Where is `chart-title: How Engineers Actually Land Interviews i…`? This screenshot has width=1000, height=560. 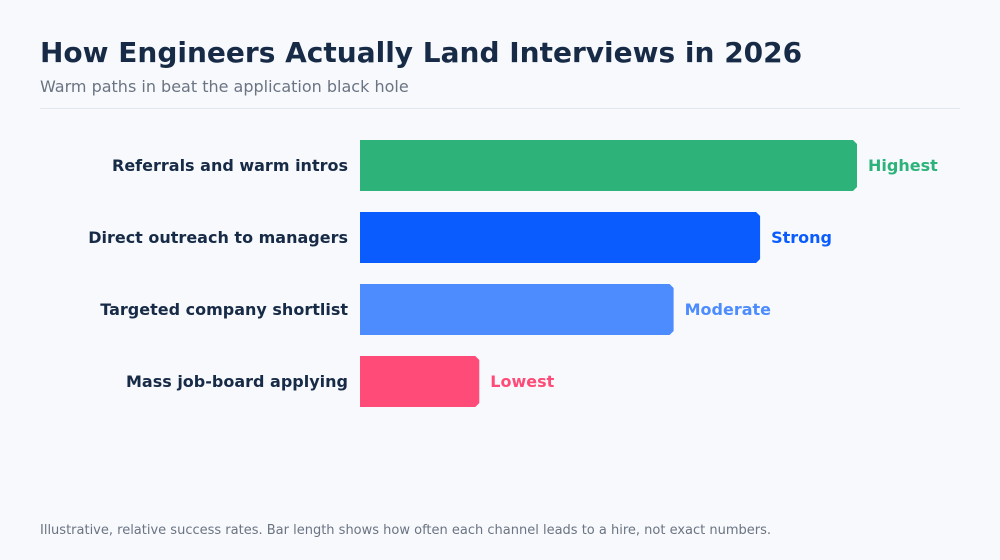
chart-title: How Engineers Actually Land Interviews i… is located at coordinates (421, 52).